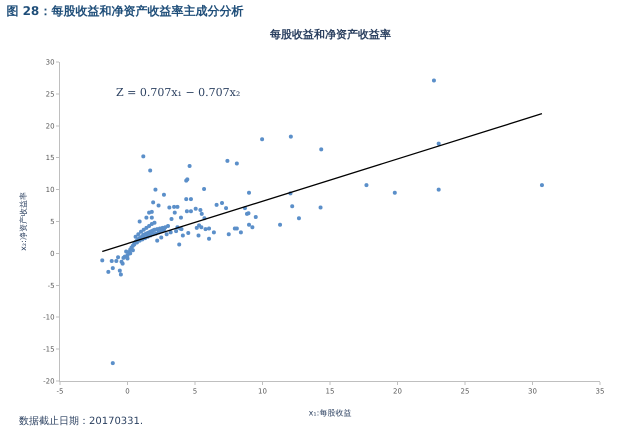 The image size is (640, 436). I want to click on chart-subtitle: 每股收益和净资产收益率, so click(330, 34).